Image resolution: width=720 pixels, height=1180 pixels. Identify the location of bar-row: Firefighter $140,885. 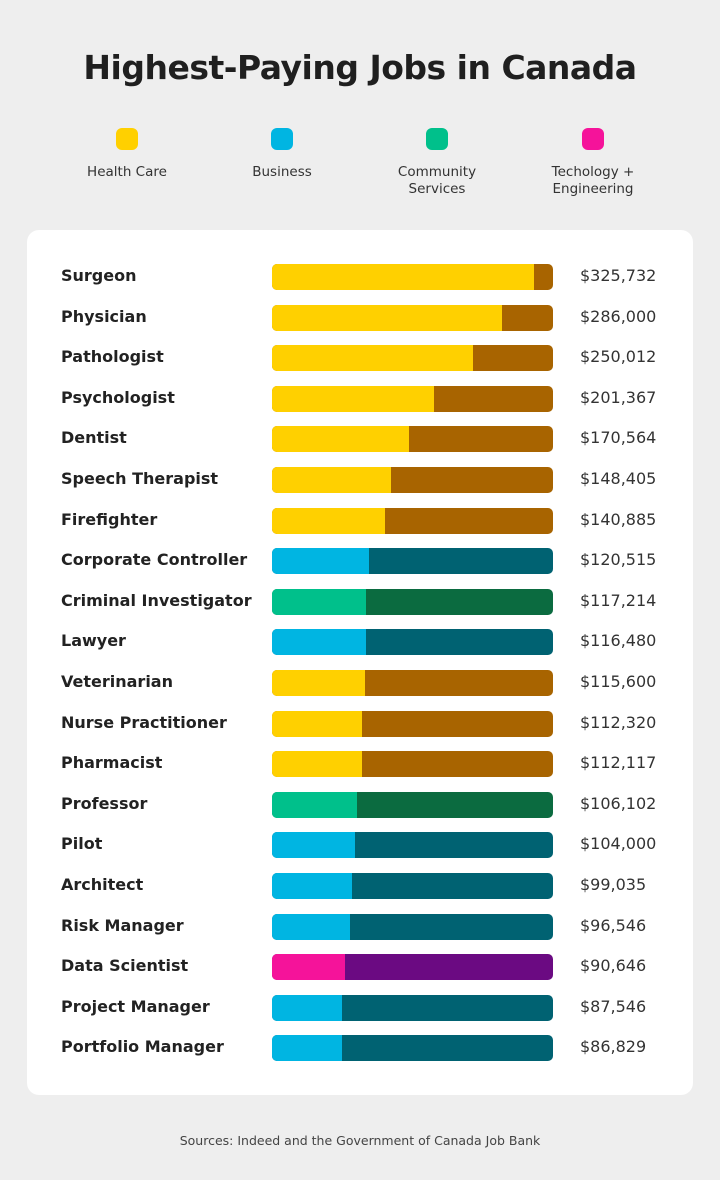
(360, 520).